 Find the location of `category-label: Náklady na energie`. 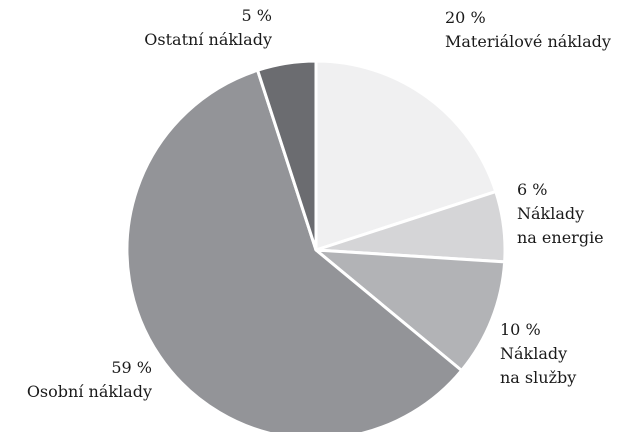

category-label: Náklady na energie is located at coordinates (560, 225).